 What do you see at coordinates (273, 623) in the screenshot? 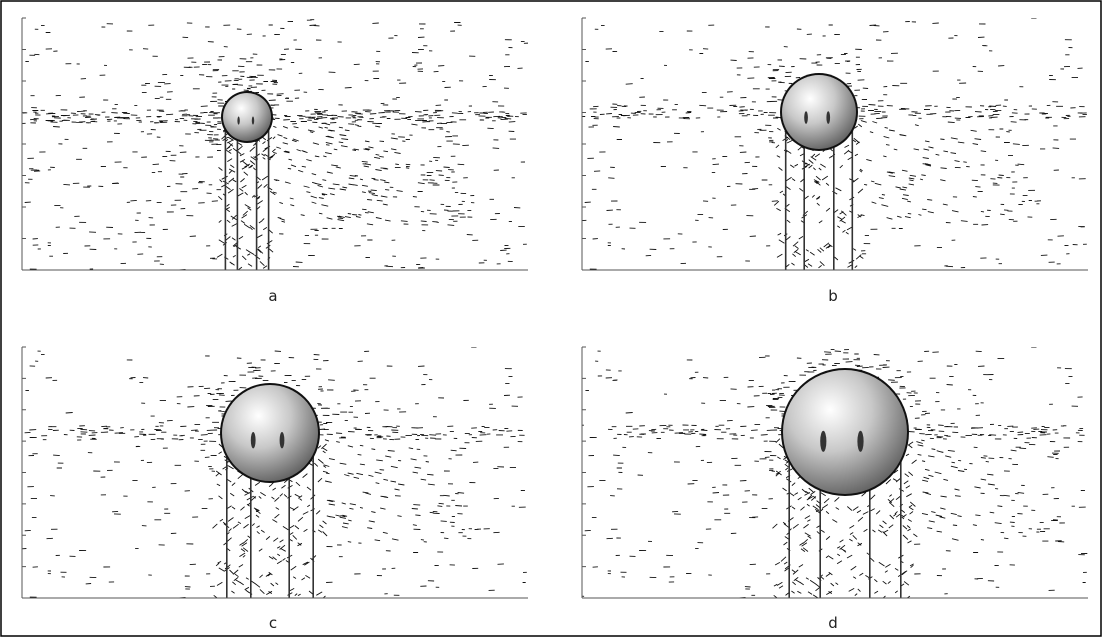
I see `panel-label: c` at bounding box center [273, 623].